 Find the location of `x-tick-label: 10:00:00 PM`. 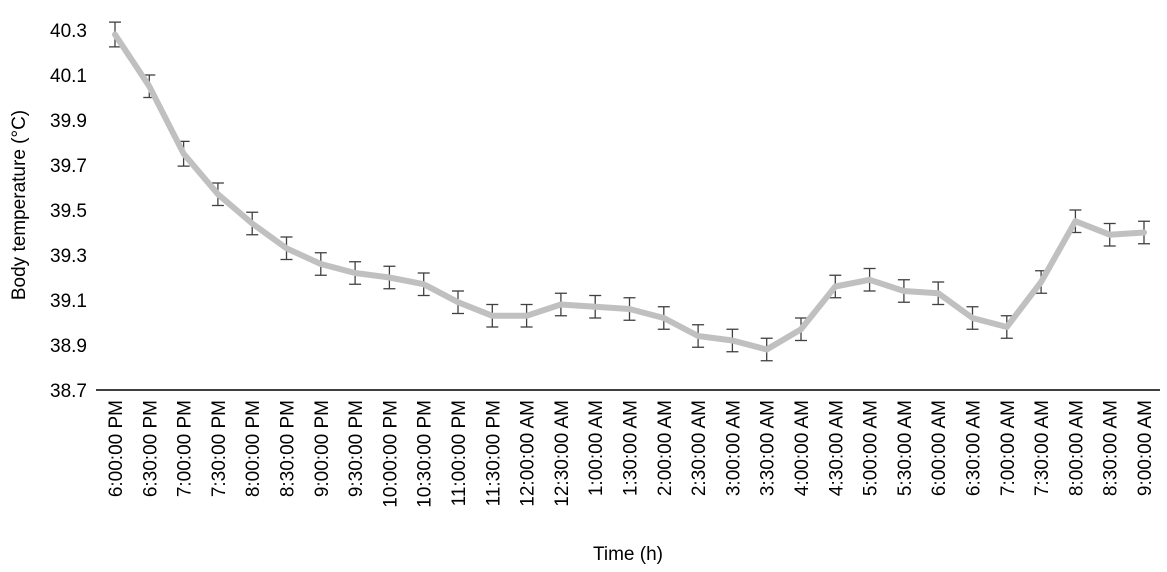

x-tick-label: 10:00:00 PM is located at coordinates (390, 454).